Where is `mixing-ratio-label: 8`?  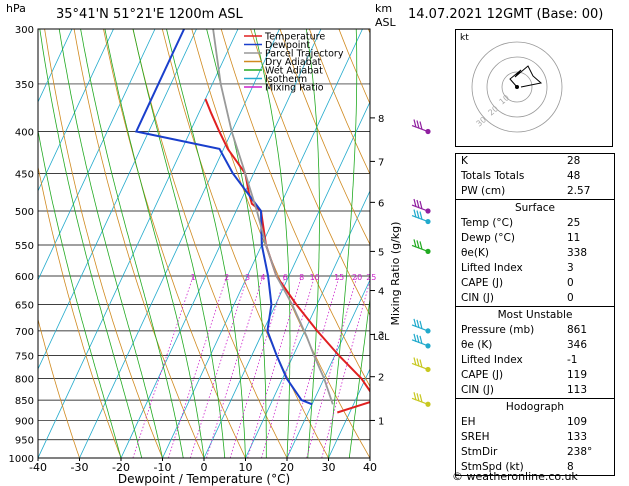
mixing-ratio-label: 8 is located at coordinates (301, 277).